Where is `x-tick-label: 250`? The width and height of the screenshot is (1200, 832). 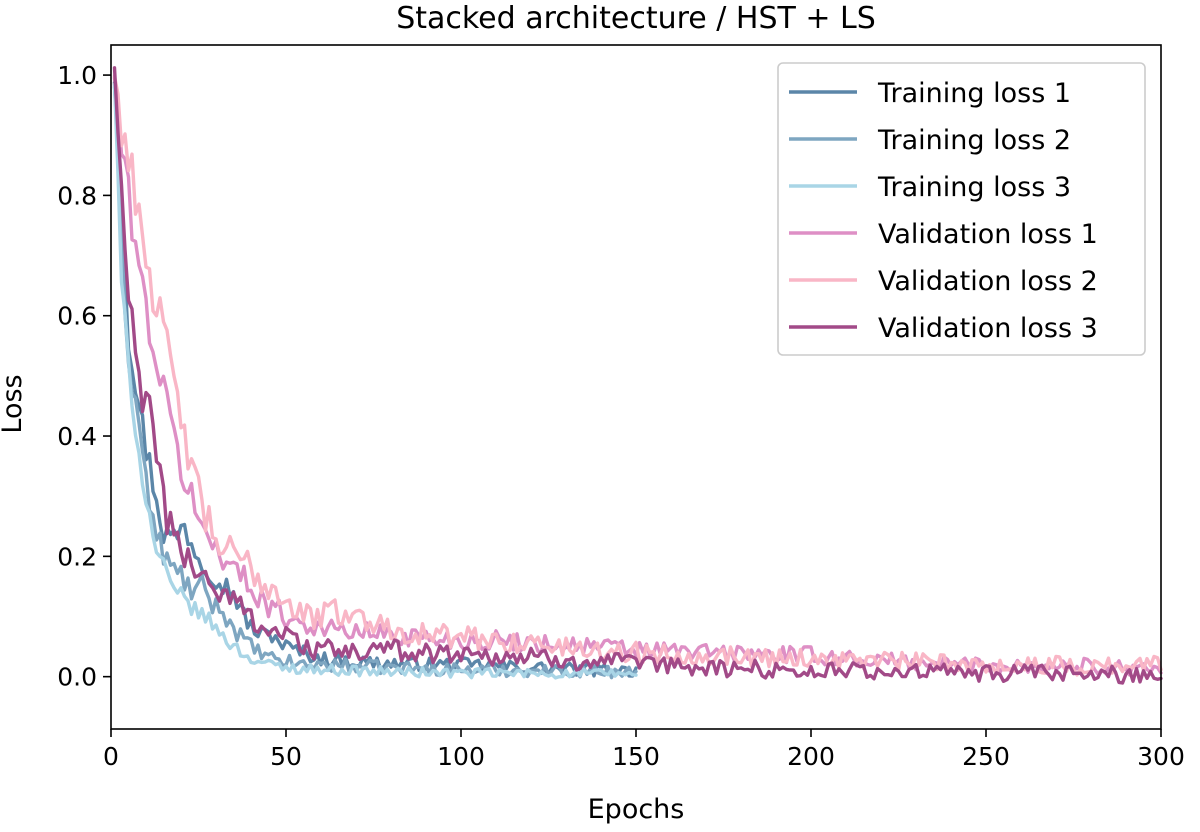 x-tick-label: 250 is located at coordinates (986, 756).